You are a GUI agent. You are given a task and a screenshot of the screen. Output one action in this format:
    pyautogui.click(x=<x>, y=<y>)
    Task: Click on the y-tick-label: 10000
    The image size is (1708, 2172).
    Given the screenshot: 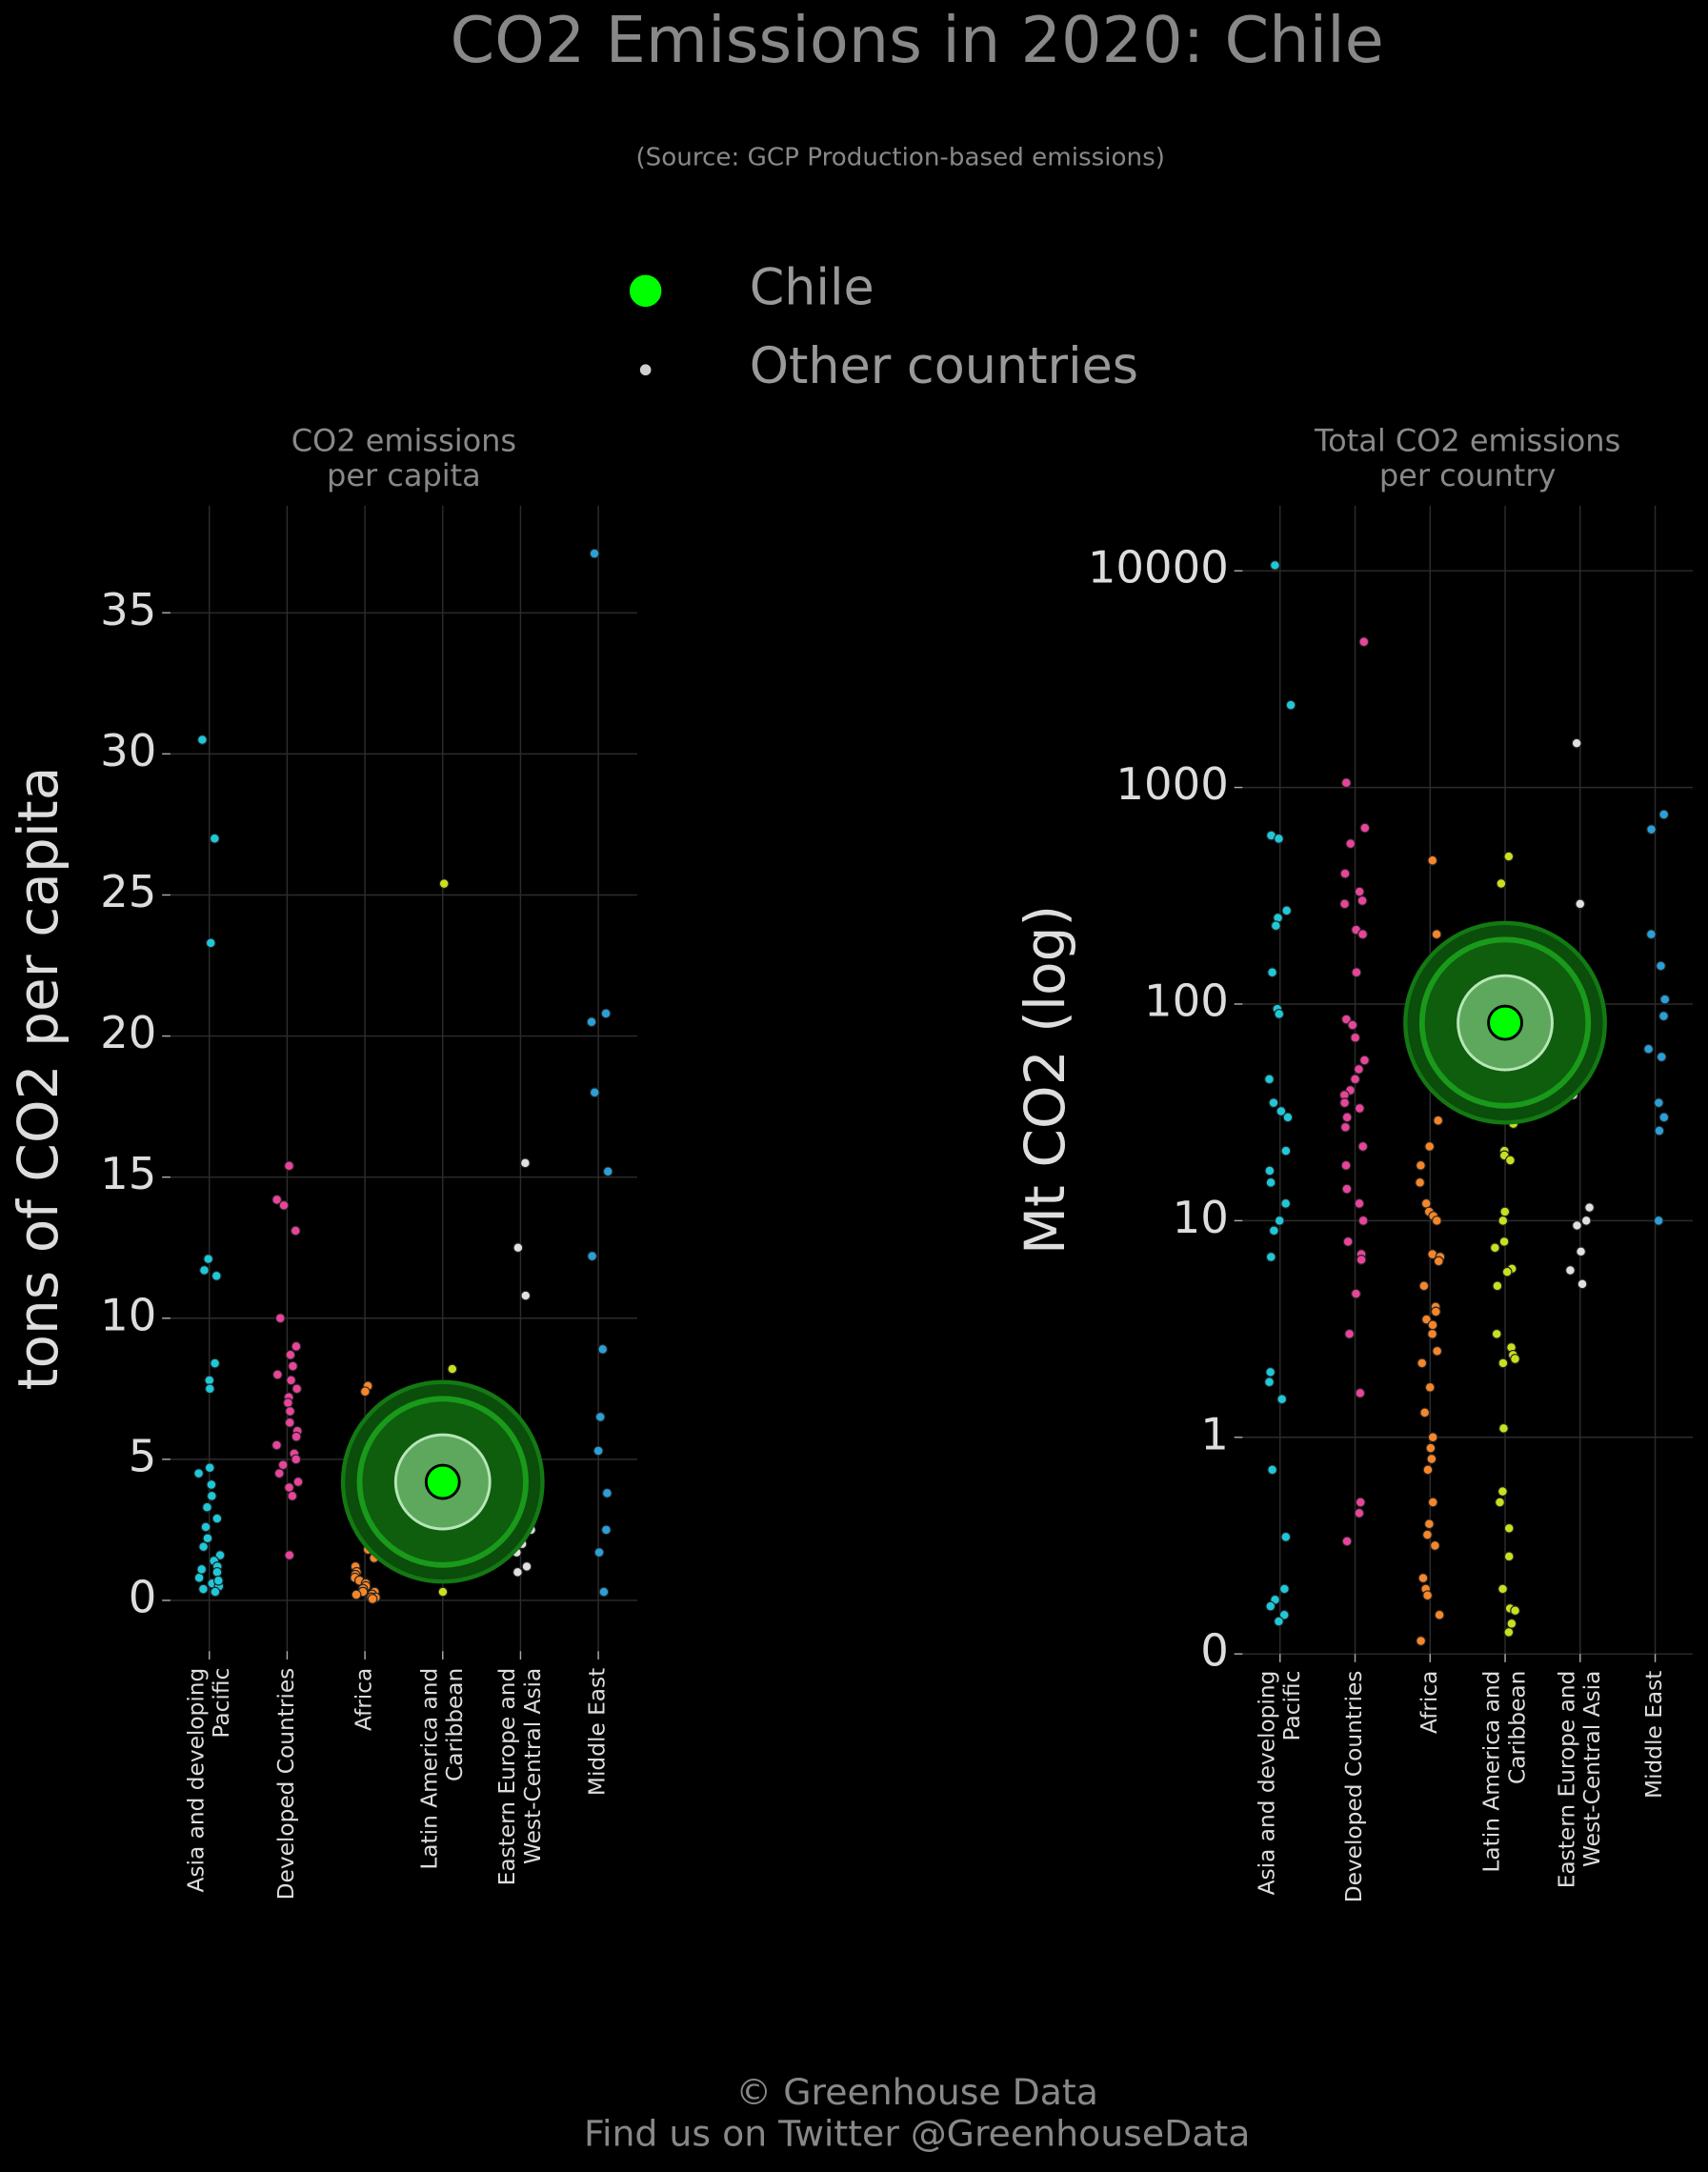 What is the action you would take?
    pyautogui.click(x=1159, y=567)
    